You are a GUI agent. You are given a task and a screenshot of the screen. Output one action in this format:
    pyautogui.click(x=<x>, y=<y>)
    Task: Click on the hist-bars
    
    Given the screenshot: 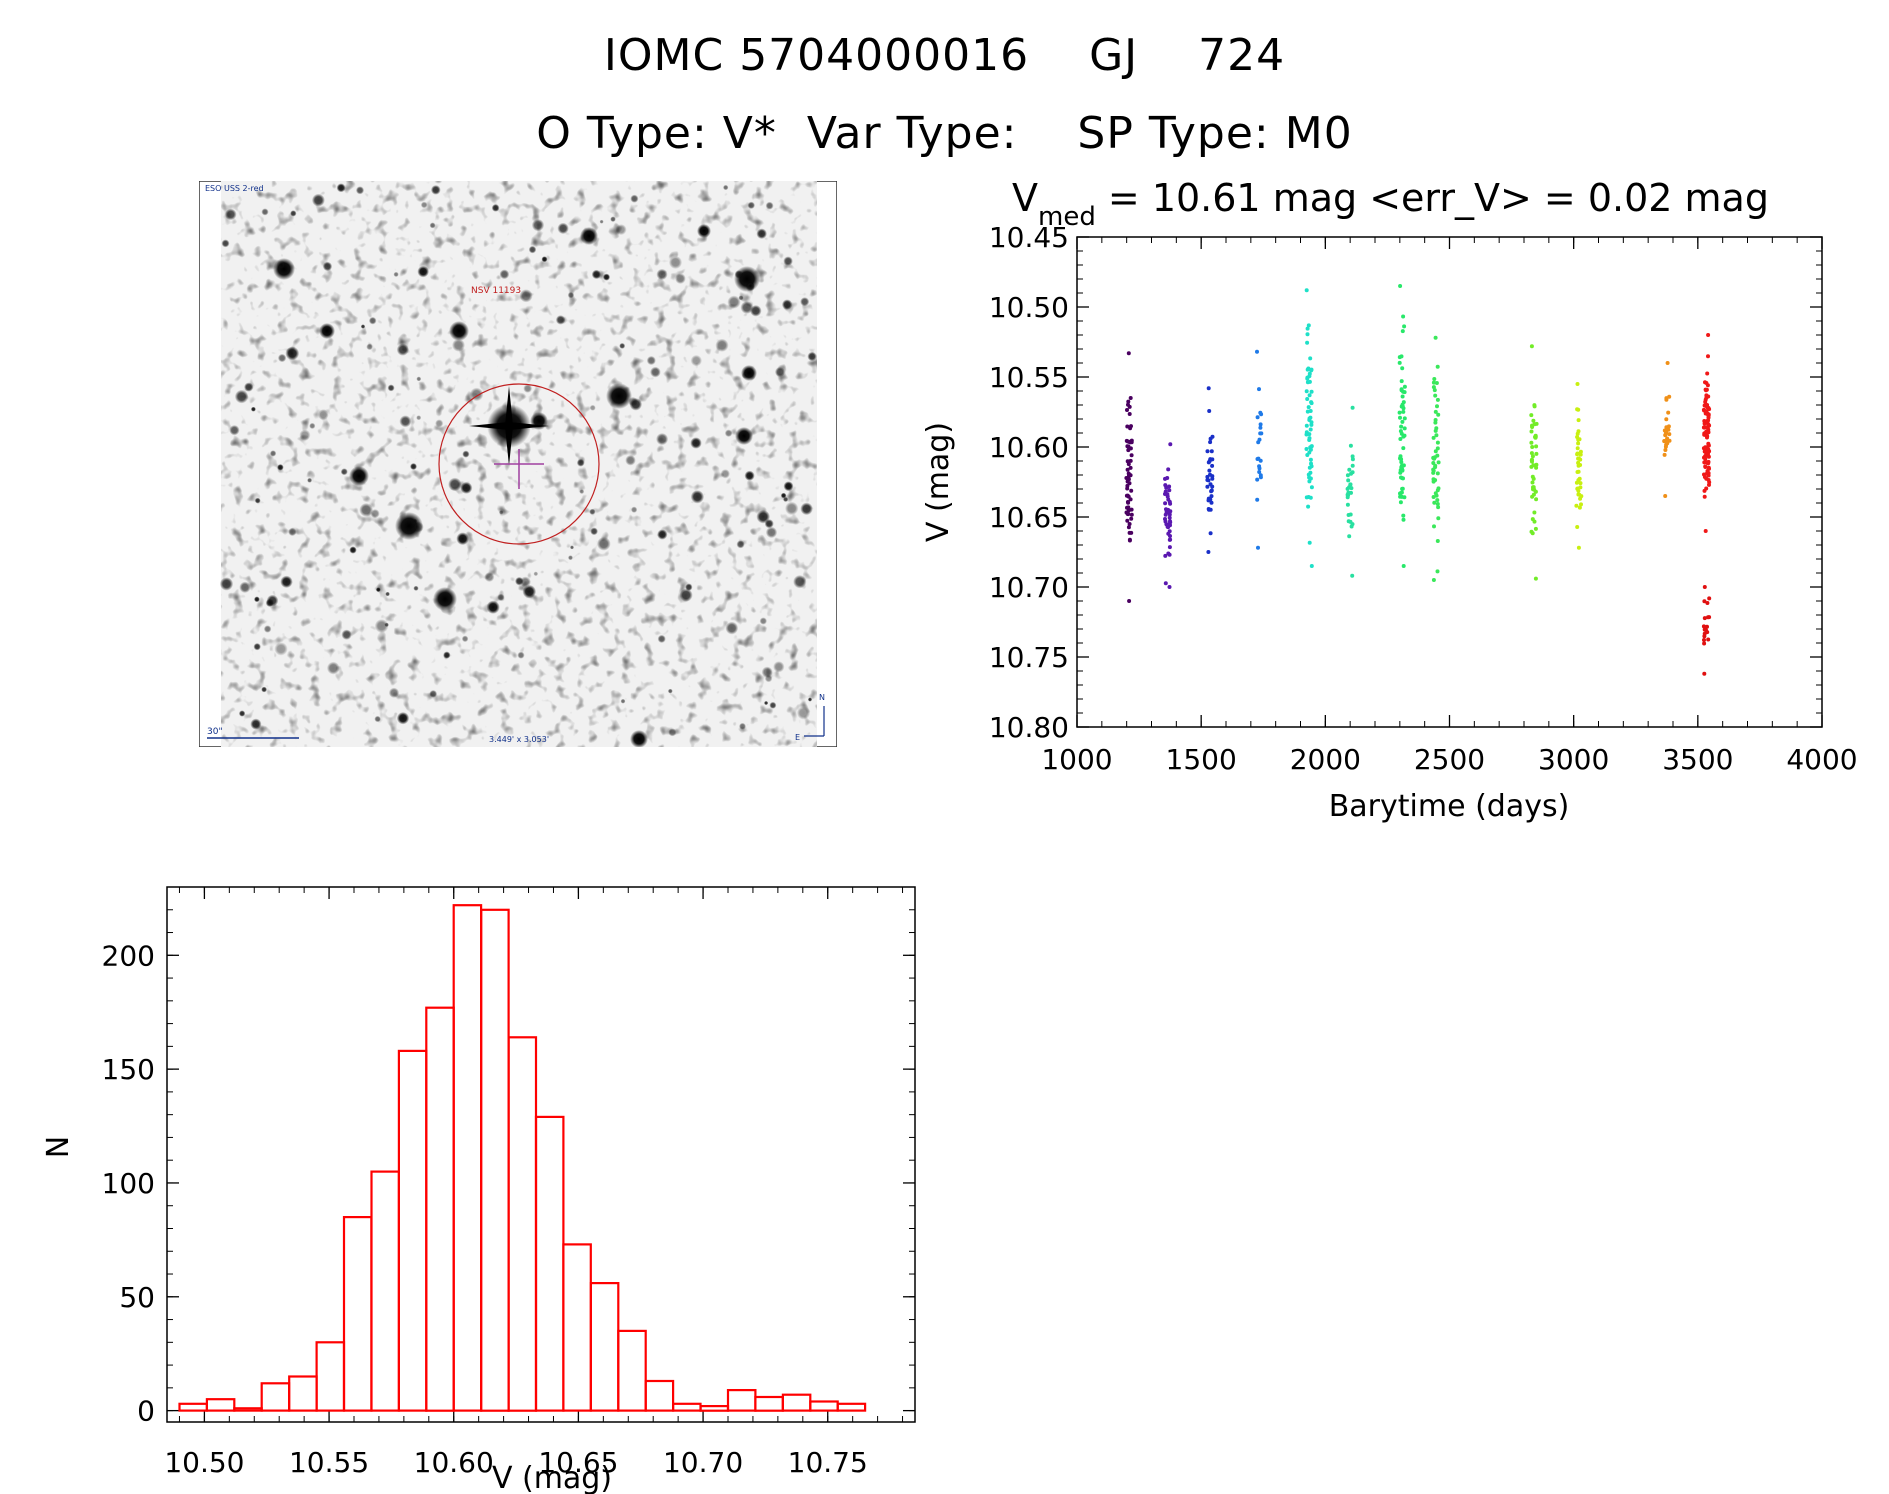 What is the action you would take?
    pyautogui.click(x=522, y=1158)
    